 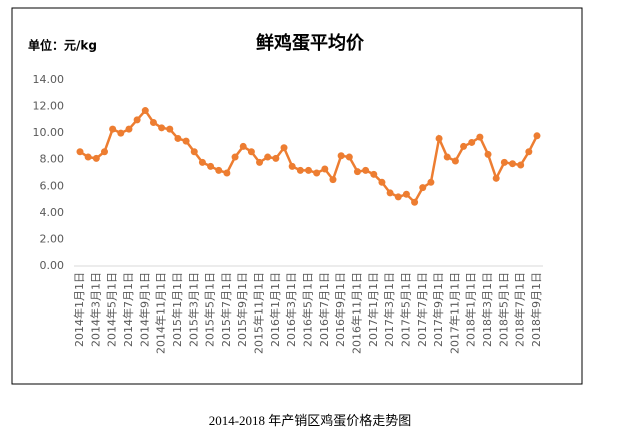 I want to click on x-tick-label: 2017年5月1日, so click(x=405, y=309).